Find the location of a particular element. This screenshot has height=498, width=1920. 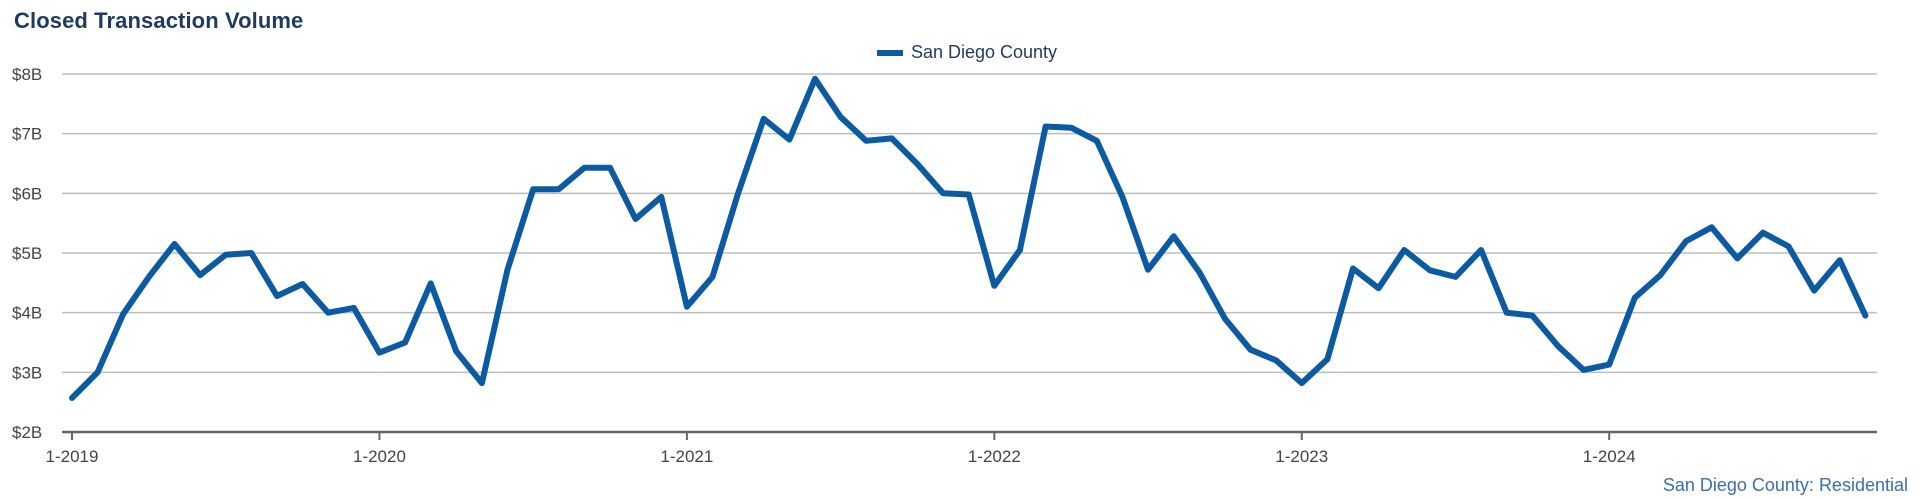

y-axis-ticks: $2B $3B $4B $5B $6B $7B $8B is located at coordinates (27, 253).